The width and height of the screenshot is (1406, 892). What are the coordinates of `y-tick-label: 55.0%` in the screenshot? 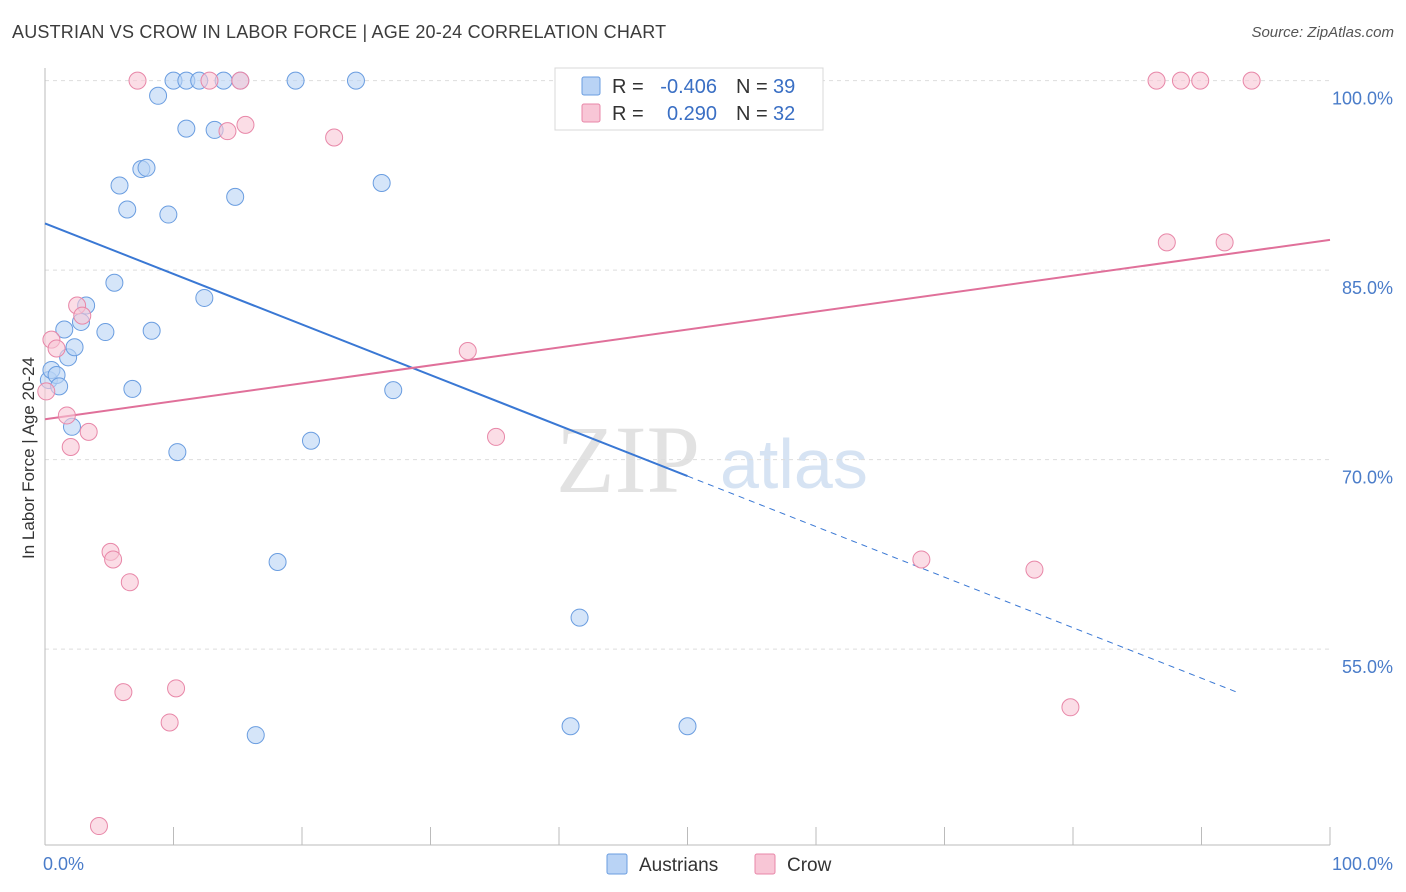 It's located at (1367, 667).